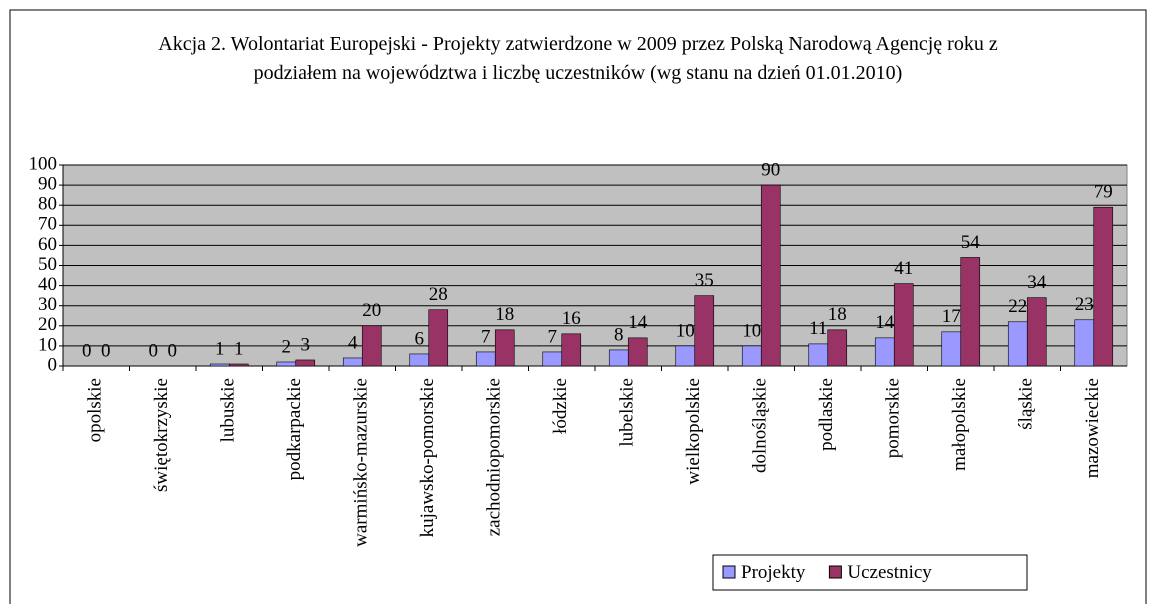  Describe the element at coordinates (420, 338) in the screenshot. I see `value-label: 6` at that location.